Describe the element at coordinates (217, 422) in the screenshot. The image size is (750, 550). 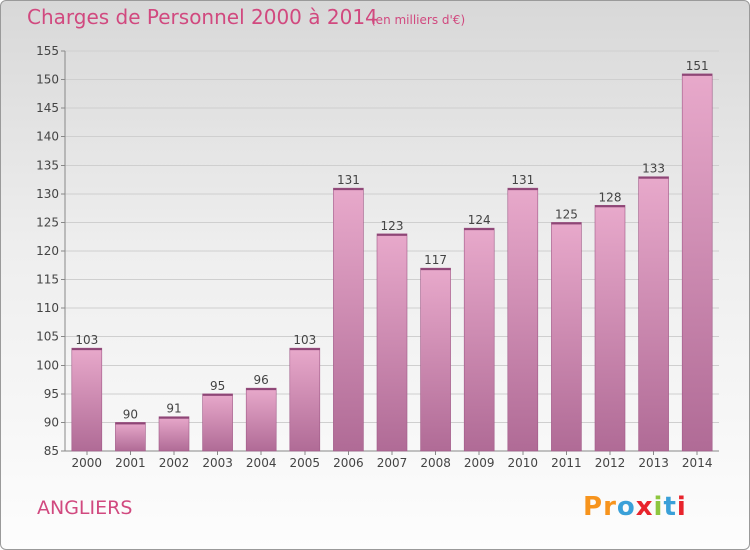
I see `bar-2003` at that location.